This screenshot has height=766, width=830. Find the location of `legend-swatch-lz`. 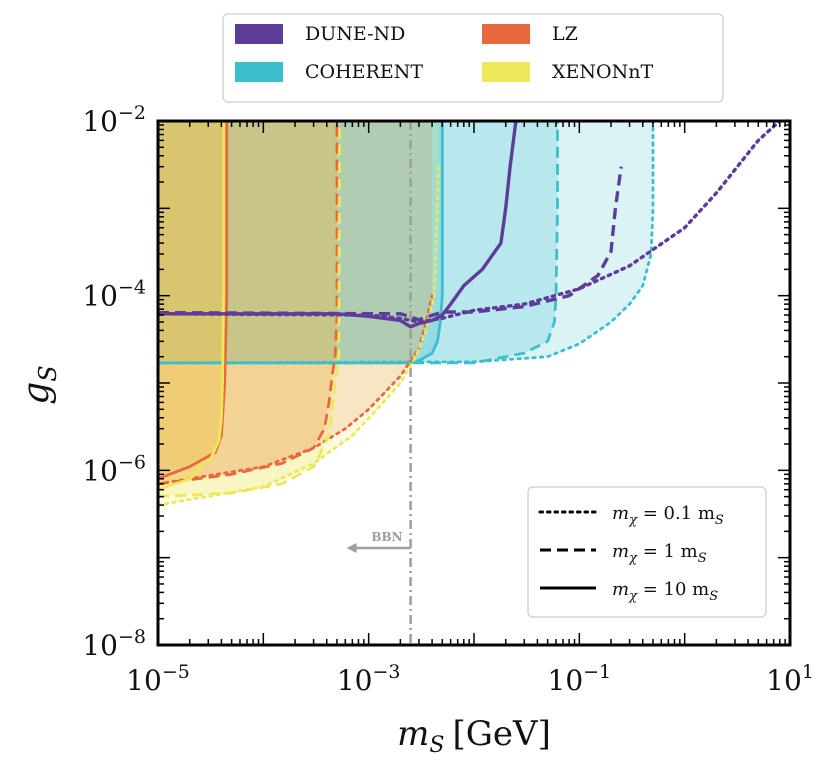

legend-swatch-lz is located at coordinates (506, 34).